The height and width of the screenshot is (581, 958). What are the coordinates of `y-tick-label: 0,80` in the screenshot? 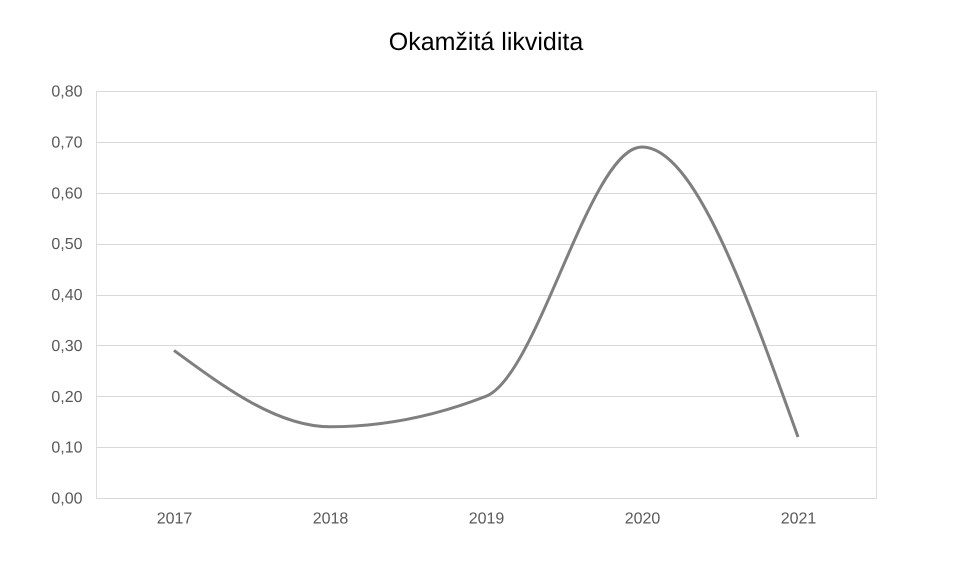 It's located at (67, 92).